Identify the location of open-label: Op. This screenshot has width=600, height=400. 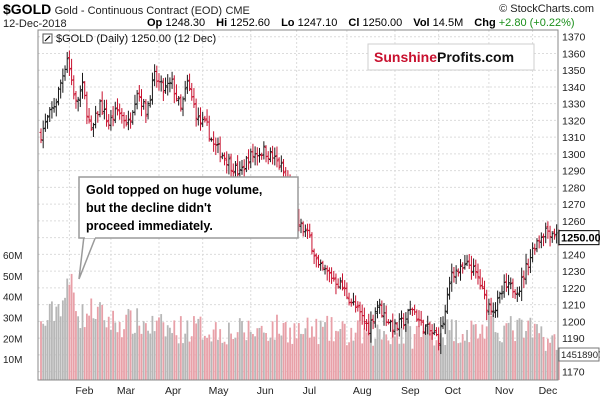
(155, 23).